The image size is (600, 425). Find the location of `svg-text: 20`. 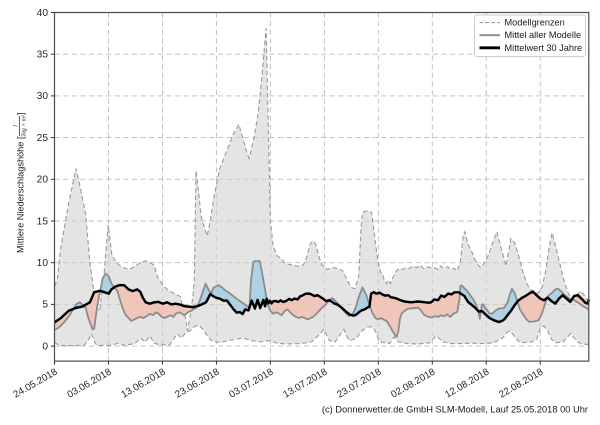

svg-text: 20 is located at coordinates (43, 180).